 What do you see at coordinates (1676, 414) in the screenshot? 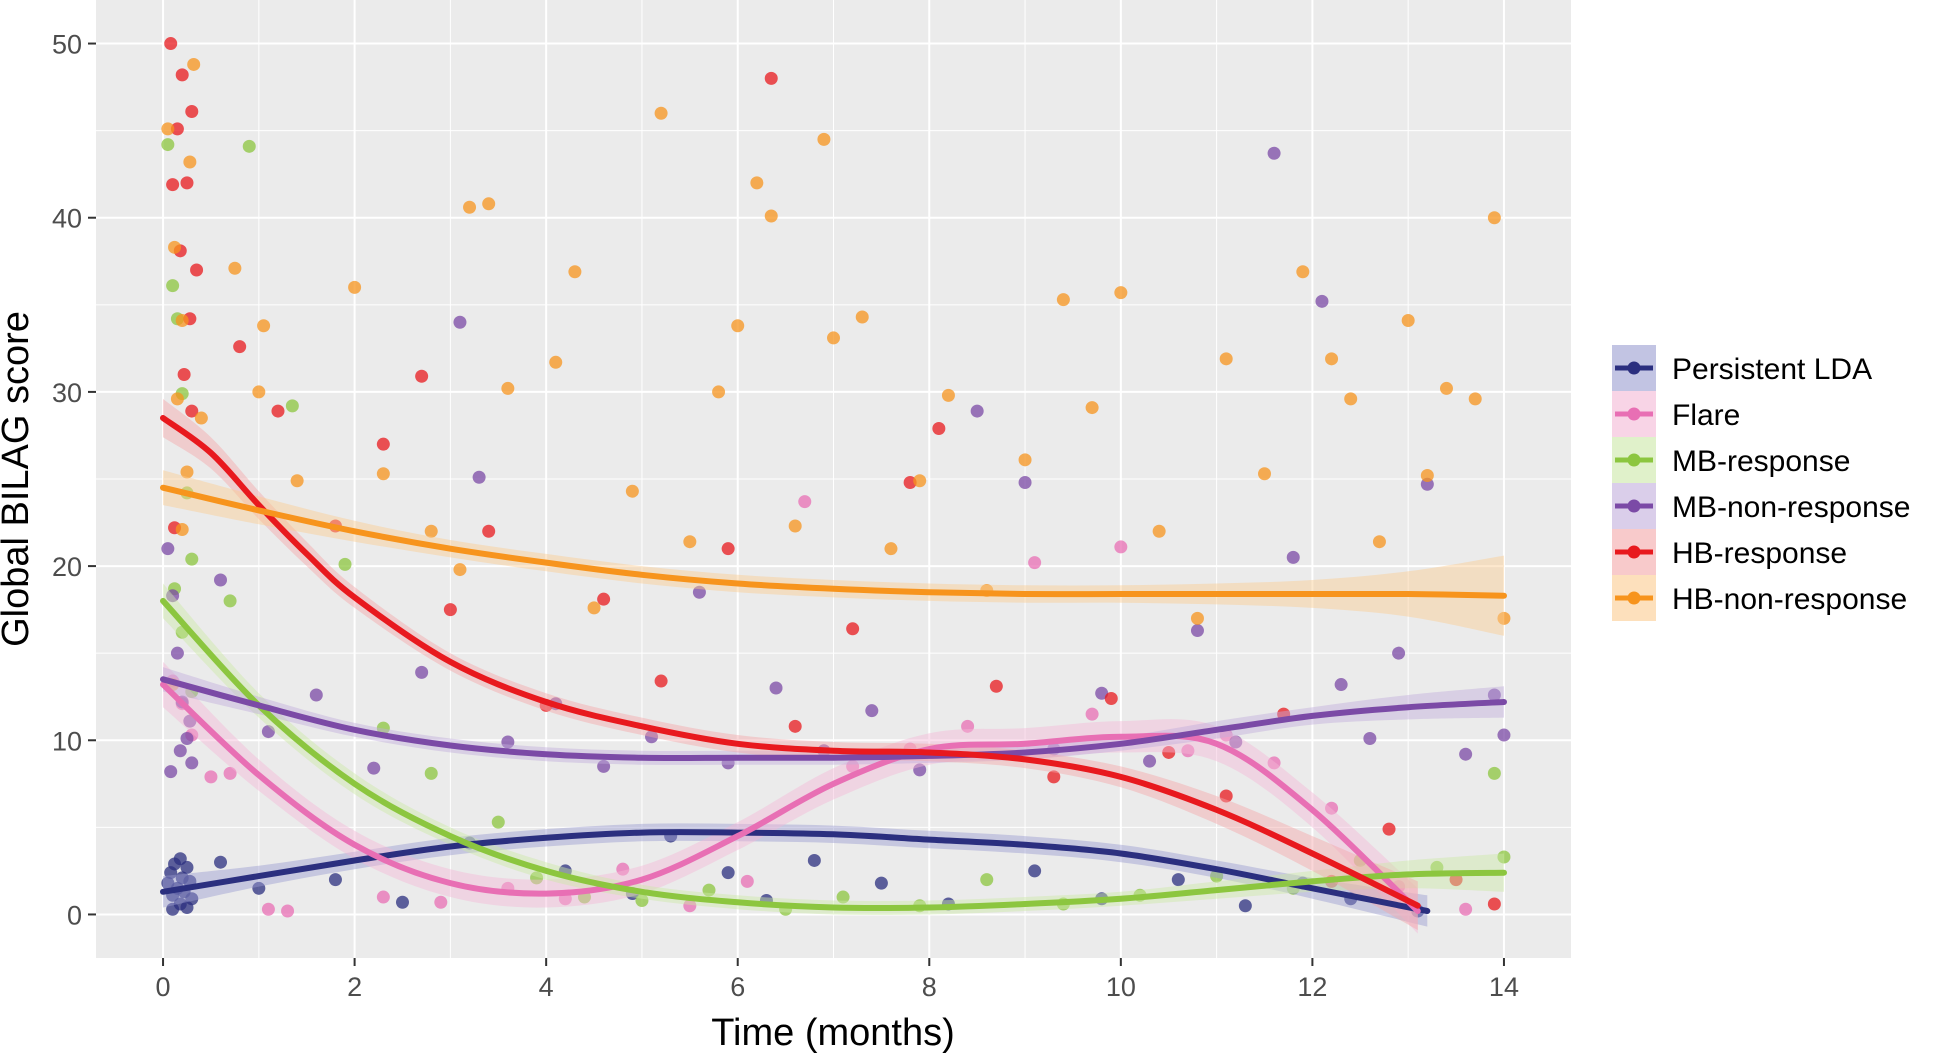
I see `legend-item: Flare` at bounding box center [1676, 414].